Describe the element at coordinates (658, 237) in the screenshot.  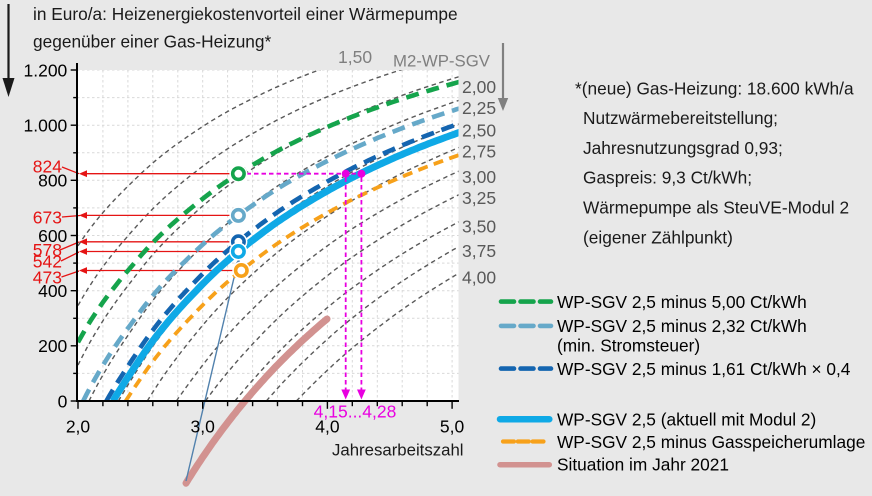
I see `svg-text: (eigener Zählpunkt)` at that location.